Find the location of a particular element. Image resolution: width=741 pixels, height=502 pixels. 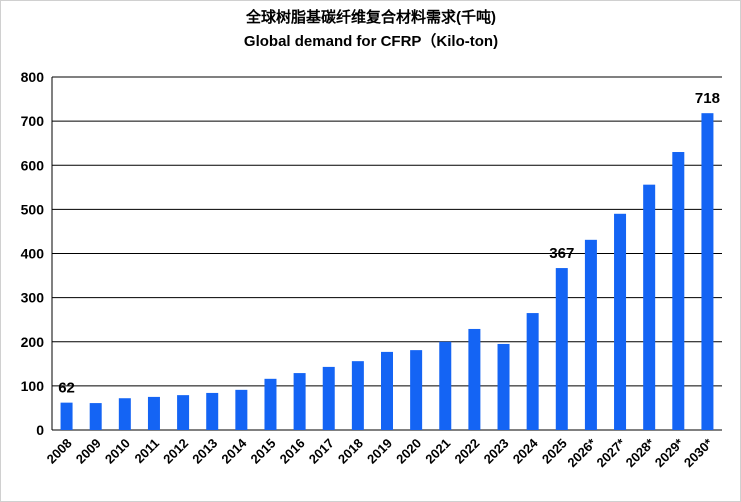

y-tick-label: 800 is located at coordinates (33, 77).